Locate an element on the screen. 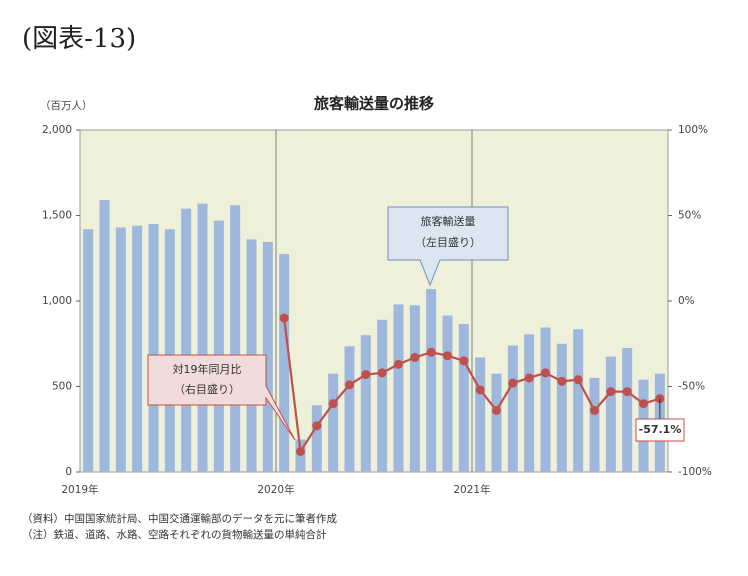 Image resolution: width=748 pixels, height=576 pixels. data-label: -57.1% is located at coordinates (660, 429).